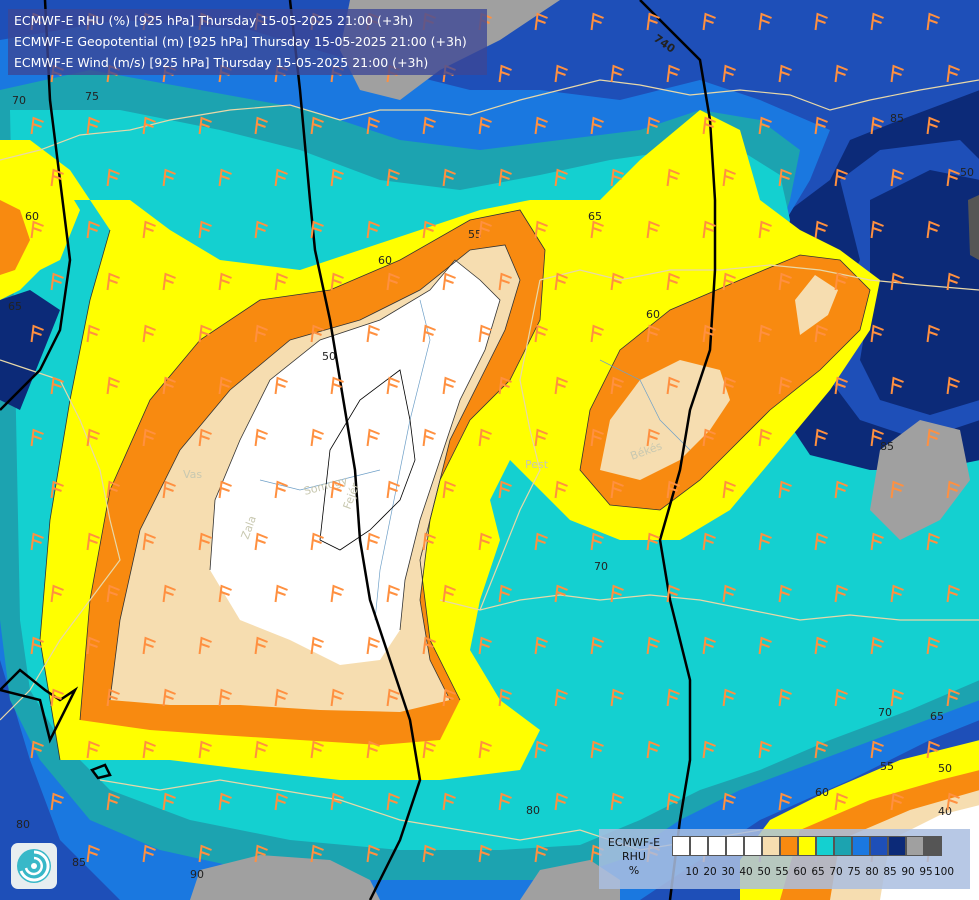 This screenshot has height=900, width=979. I want to click on contour-label: 50, so click(967, 172).